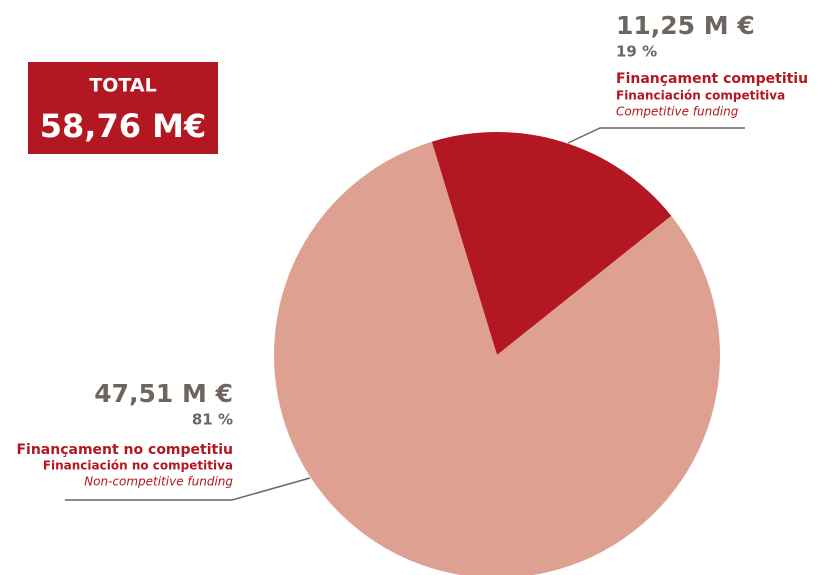  I want to click on total-label: TOTAL, so click(122, 86).